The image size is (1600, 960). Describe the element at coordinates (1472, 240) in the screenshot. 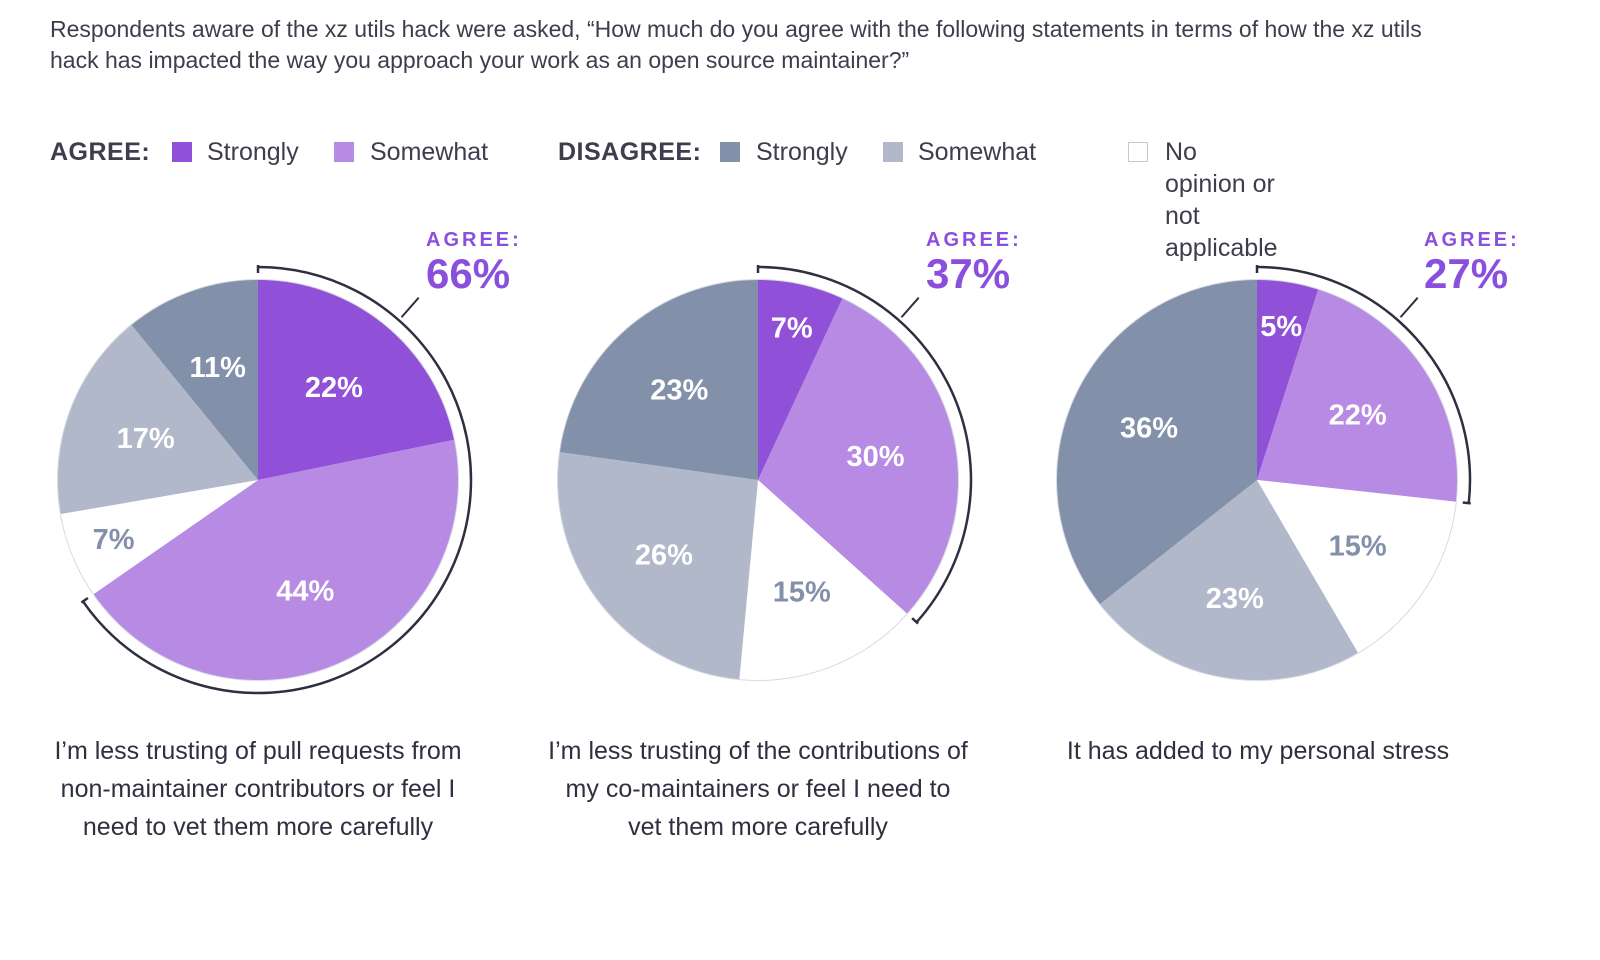

I see `agree-tag-label-3: AGREE:` at that location.